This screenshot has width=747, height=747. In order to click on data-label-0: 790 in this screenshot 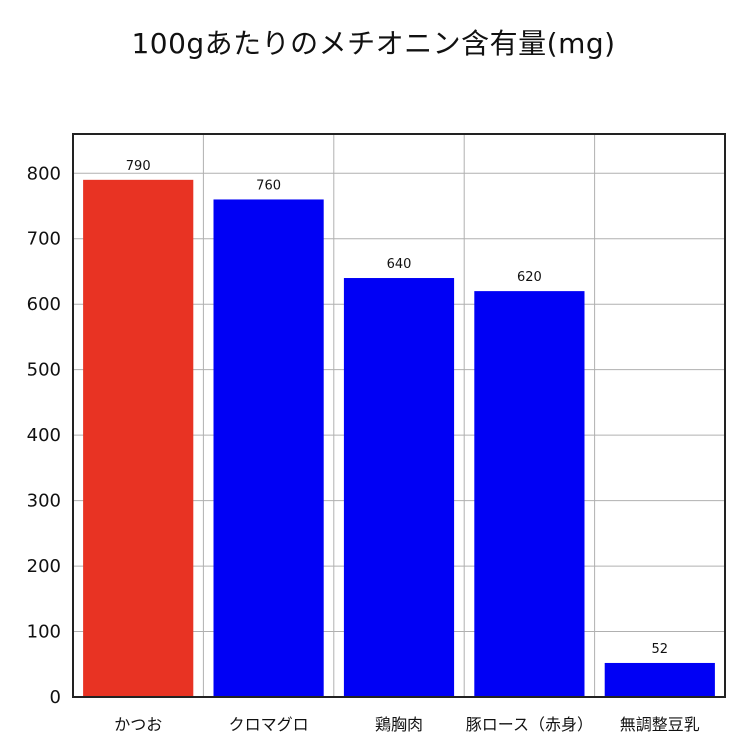, I will do `click(138, 166)`.